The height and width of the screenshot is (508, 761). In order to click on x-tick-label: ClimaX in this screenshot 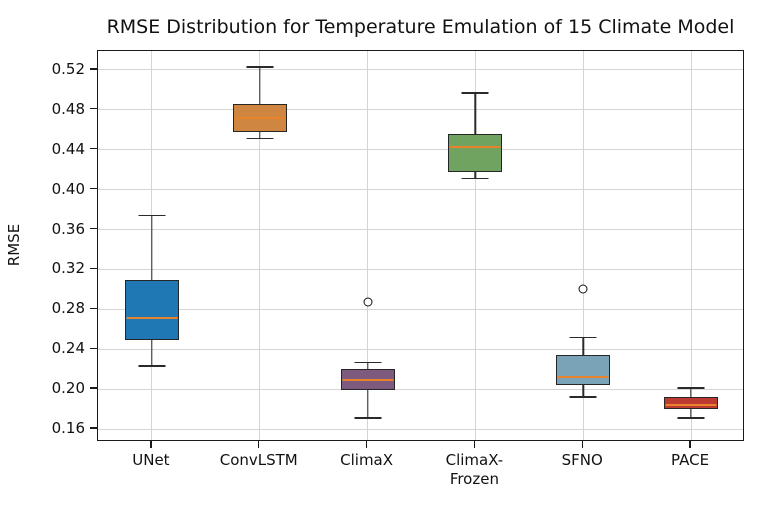, I will do `click(367, 460)`.